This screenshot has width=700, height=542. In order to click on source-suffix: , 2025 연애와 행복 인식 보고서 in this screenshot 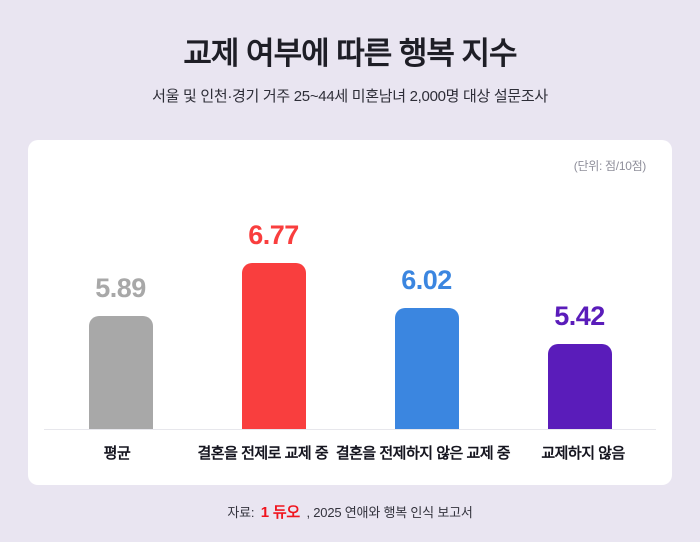, I will do `click(389, 512)`.